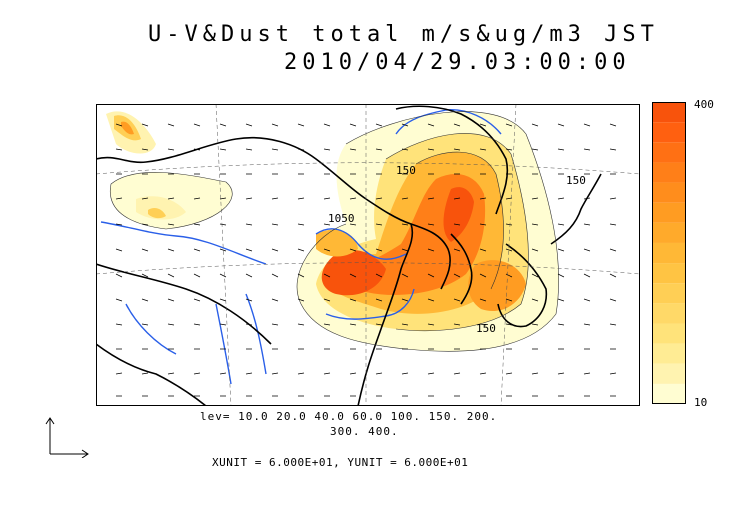 The image size is (752, 532). I want to click on colorbar, so click(669, 253).